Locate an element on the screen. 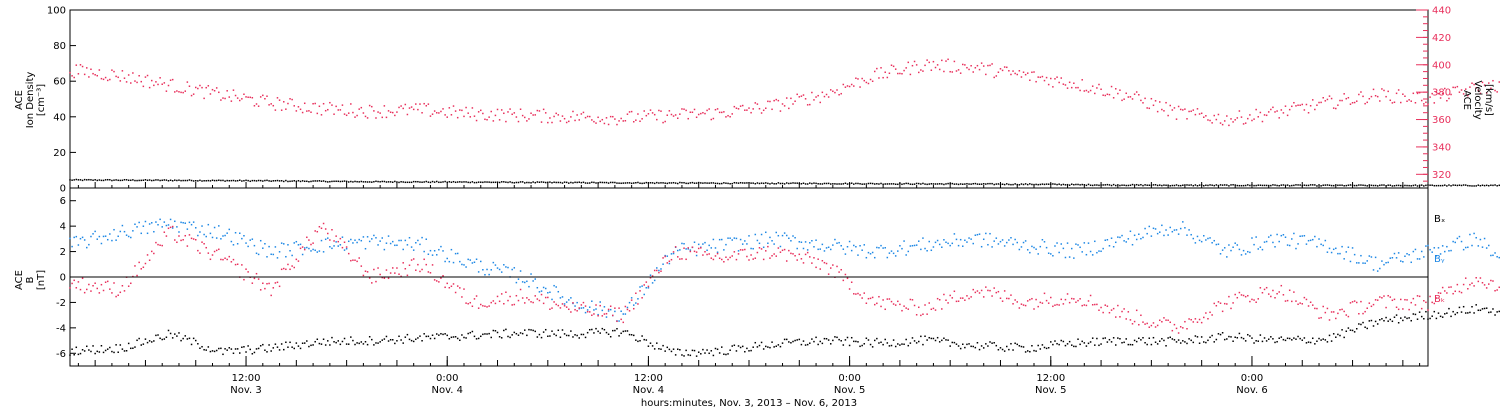 This screenshot has height=410, width=1500. velocity-tick-label: 400 is located at coordinates (1441, 65).